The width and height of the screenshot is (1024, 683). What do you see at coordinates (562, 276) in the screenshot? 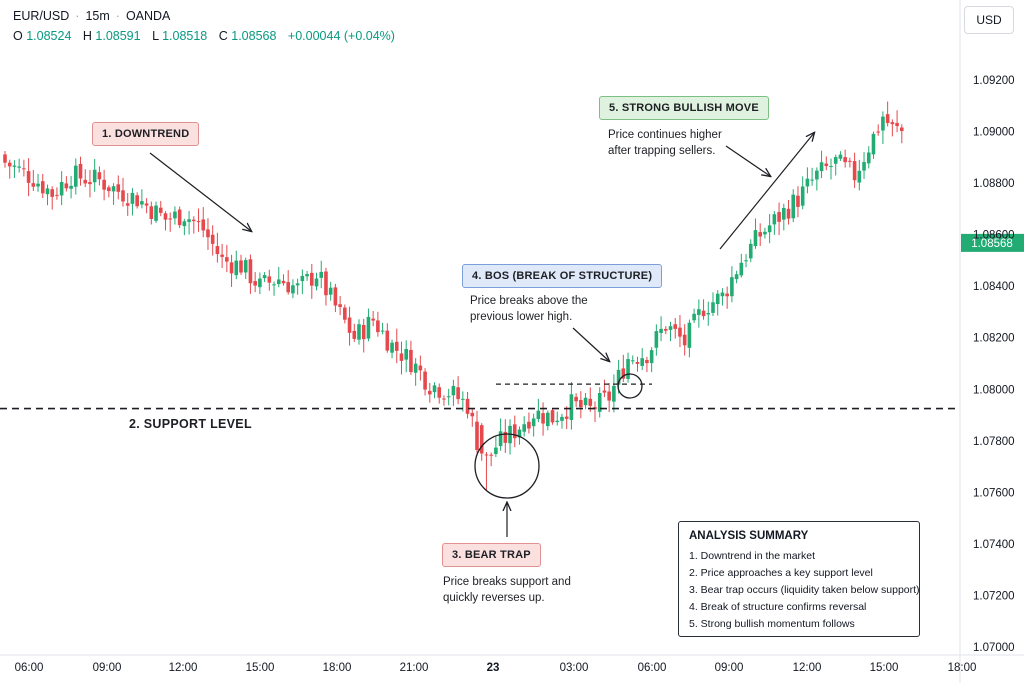
I see `bos-label: 4. BOS (BREAK OF STRUCTURE)` at bounding box center [562, 276].